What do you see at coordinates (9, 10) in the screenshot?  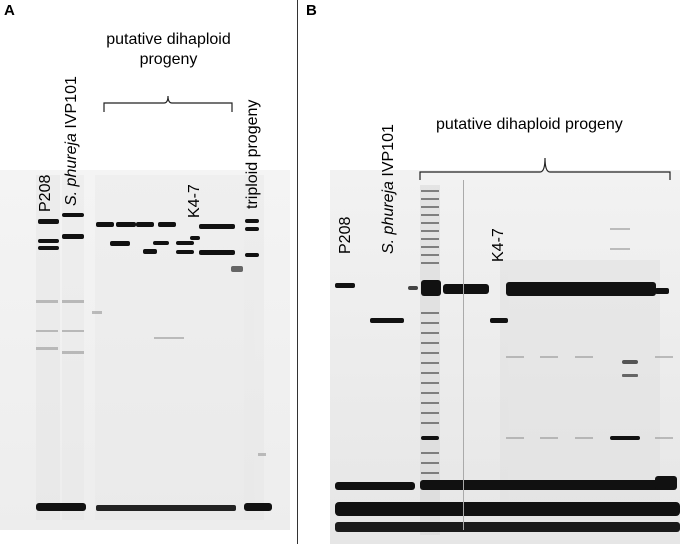 I see `panel-a-letter: A` at bounding box center [9, 10].